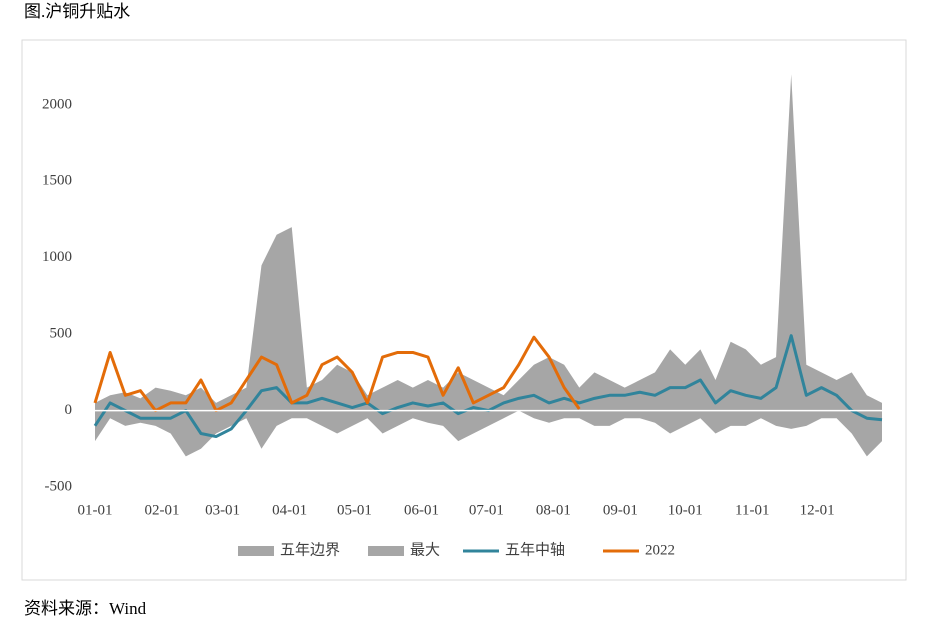  I want to click on y-tick-label: 0, so click(69, 410).